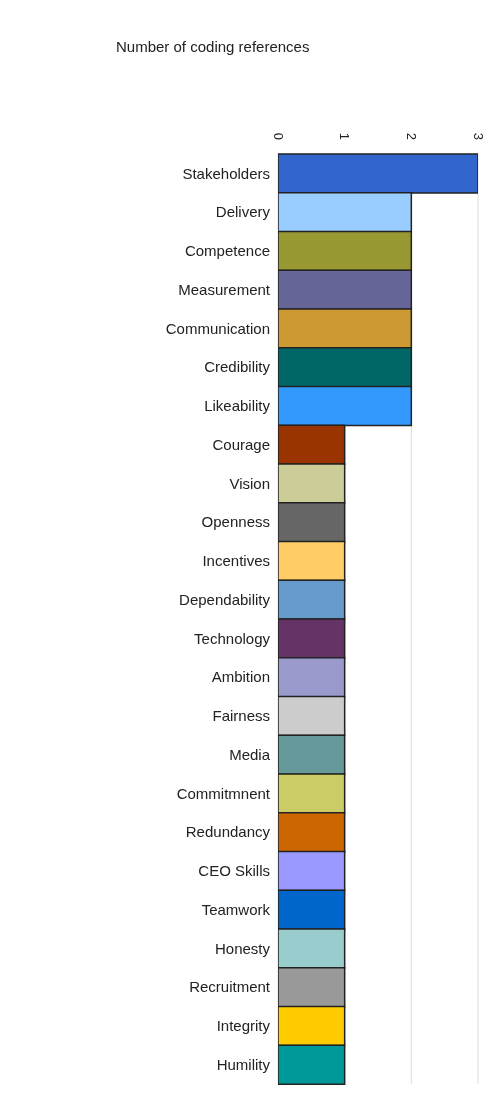  What do you see at coordinates (237, 406) in the screenshot?
I see `y-tick-label: Likeability` at bounding box center [237, 406].